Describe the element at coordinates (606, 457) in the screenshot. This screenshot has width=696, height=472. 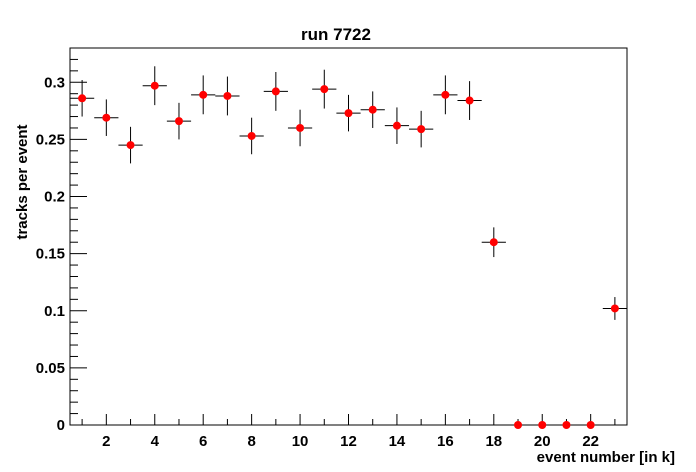
I see `x-axis-label: event number [in k]` at that location.